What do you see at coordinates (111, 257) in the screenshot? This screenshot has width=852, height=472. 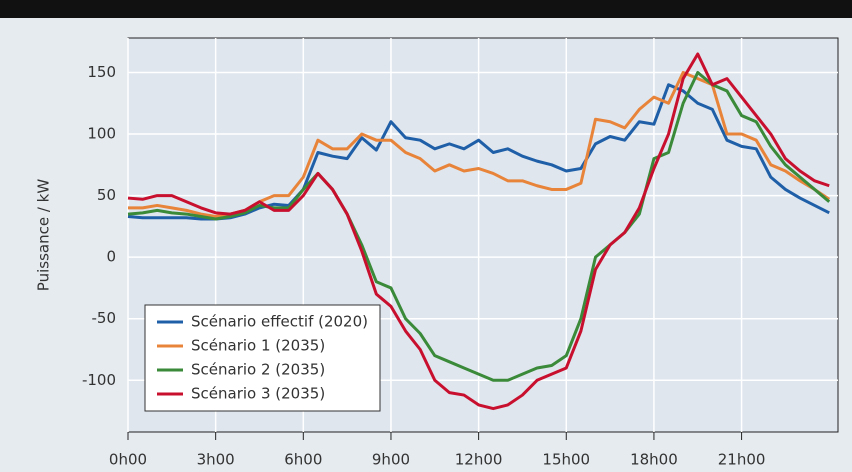 I see `y-tick-label: 0` at bounding box center [111, 257].